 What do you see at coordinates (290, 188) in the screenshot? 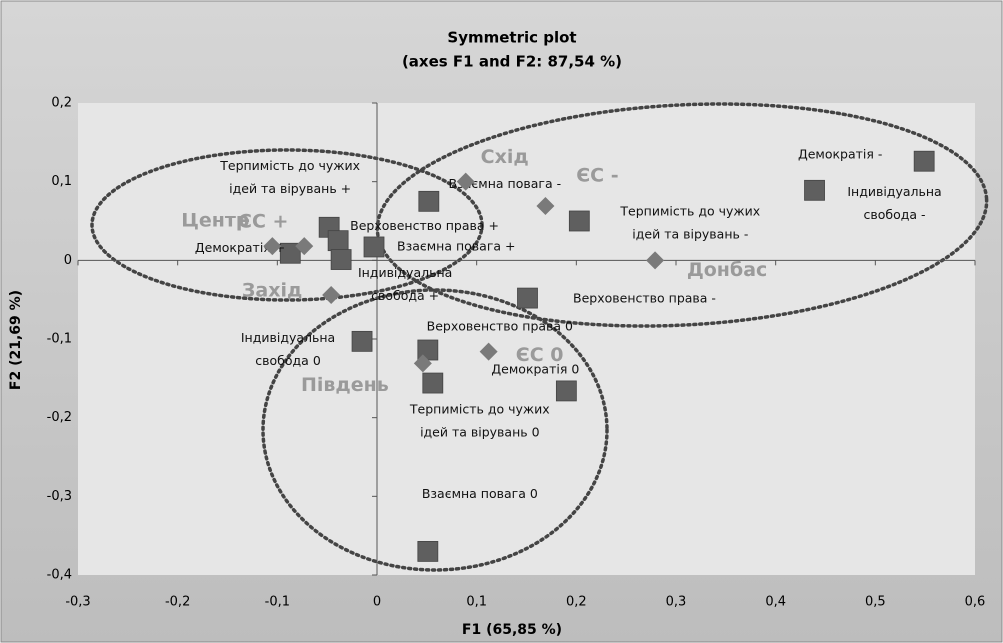
I see `point-label: ідей та вірувань +` at bounding box center [290, 188].